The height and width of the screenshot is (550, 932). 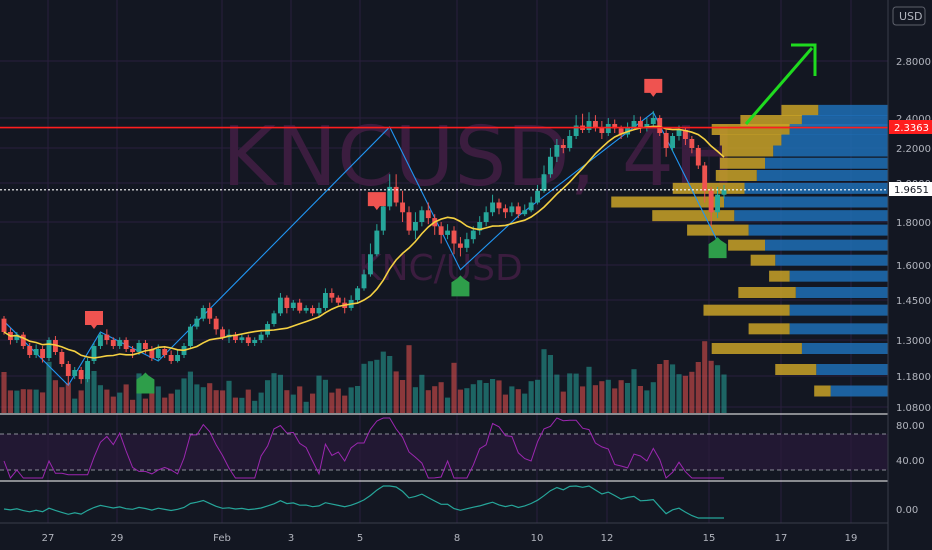 I want to click on oscillator-line, so click(x=363, y=502).